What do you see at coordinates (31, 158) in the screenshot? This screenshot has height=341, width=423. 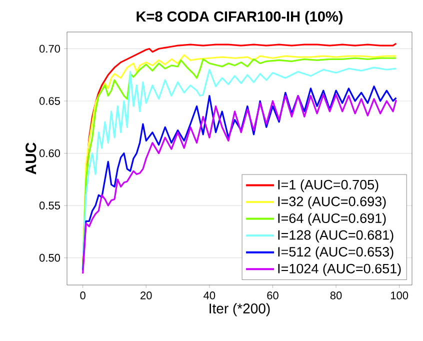 I see `y-axis-title: AUC` at bounding box center [31, 158].